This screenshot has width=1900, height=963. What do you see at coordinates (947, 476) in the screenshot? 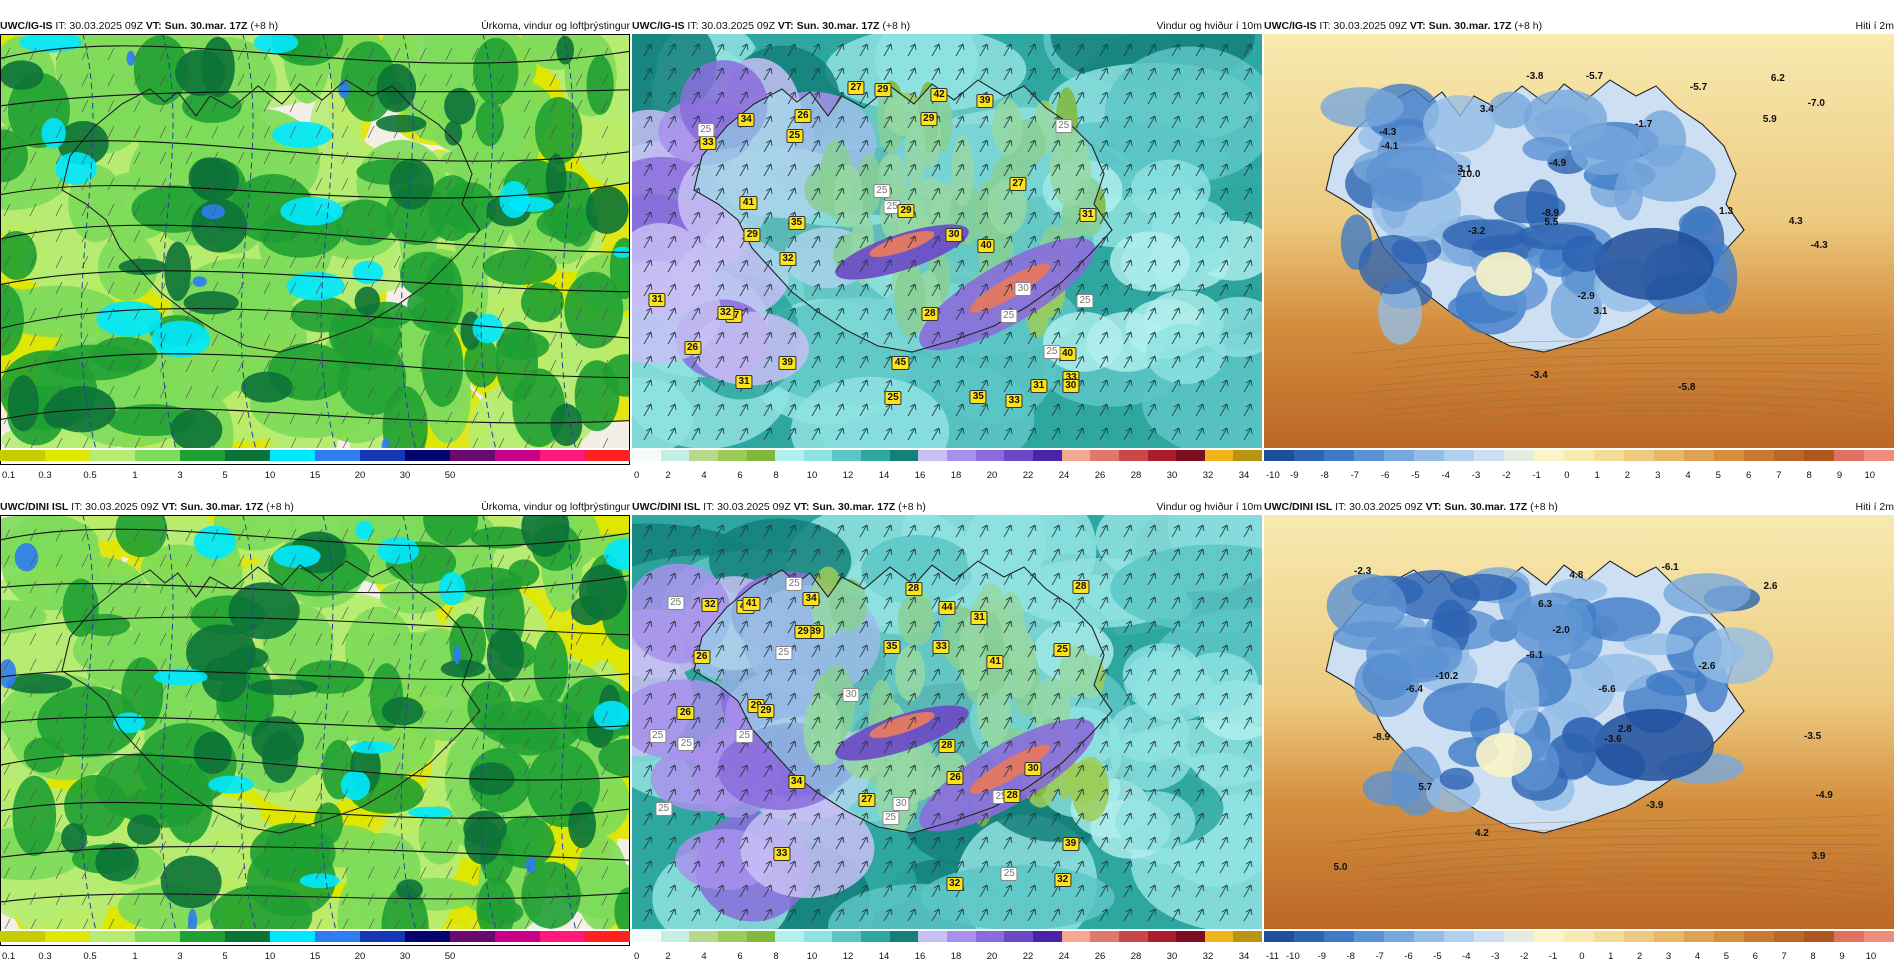
I see `wind-colorbar-ticks: 0 2 4 6 8 10 12 14 16 18 20 22 24 26 28 30 32 34` at bounding box center [947, 476].